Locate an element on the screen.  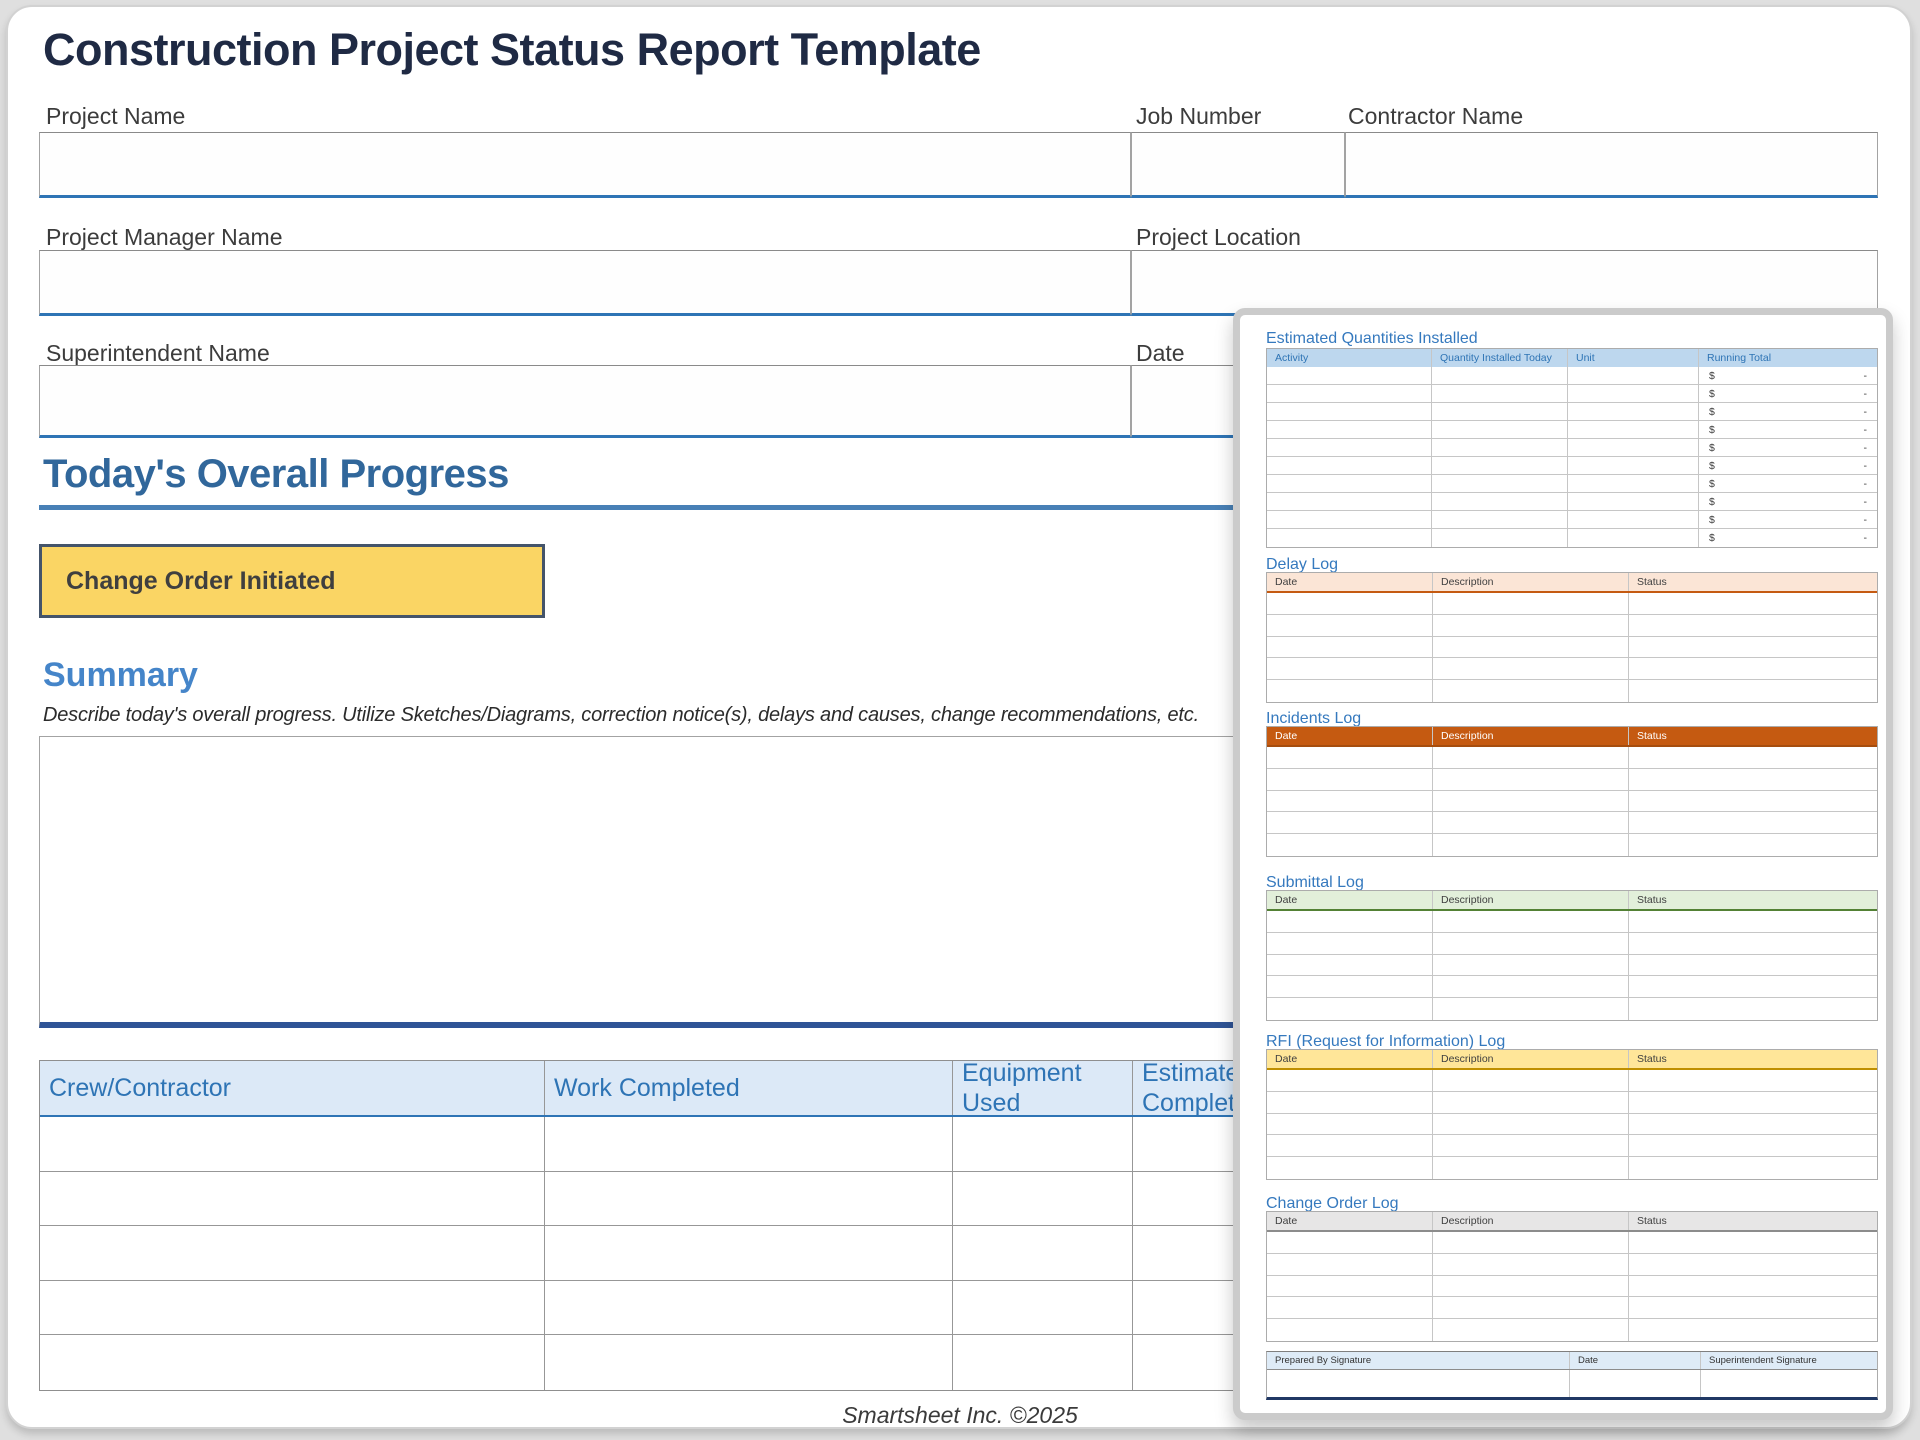
project-manager-input is located at coordinates (585, 283).